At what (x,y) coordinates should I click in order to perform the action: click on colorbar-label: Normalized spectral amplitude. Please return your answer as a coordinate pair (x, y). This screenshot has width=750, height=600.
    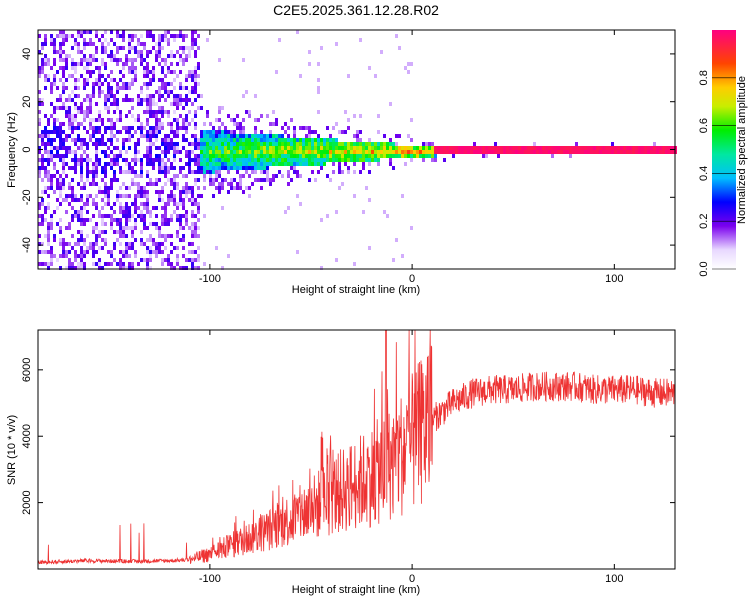
    Looking at the image, I should click on (742, 150).